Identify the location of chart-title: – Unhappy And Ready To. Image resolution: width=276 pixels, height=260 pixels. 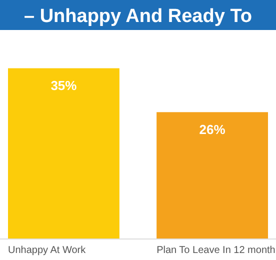
(138, 16).